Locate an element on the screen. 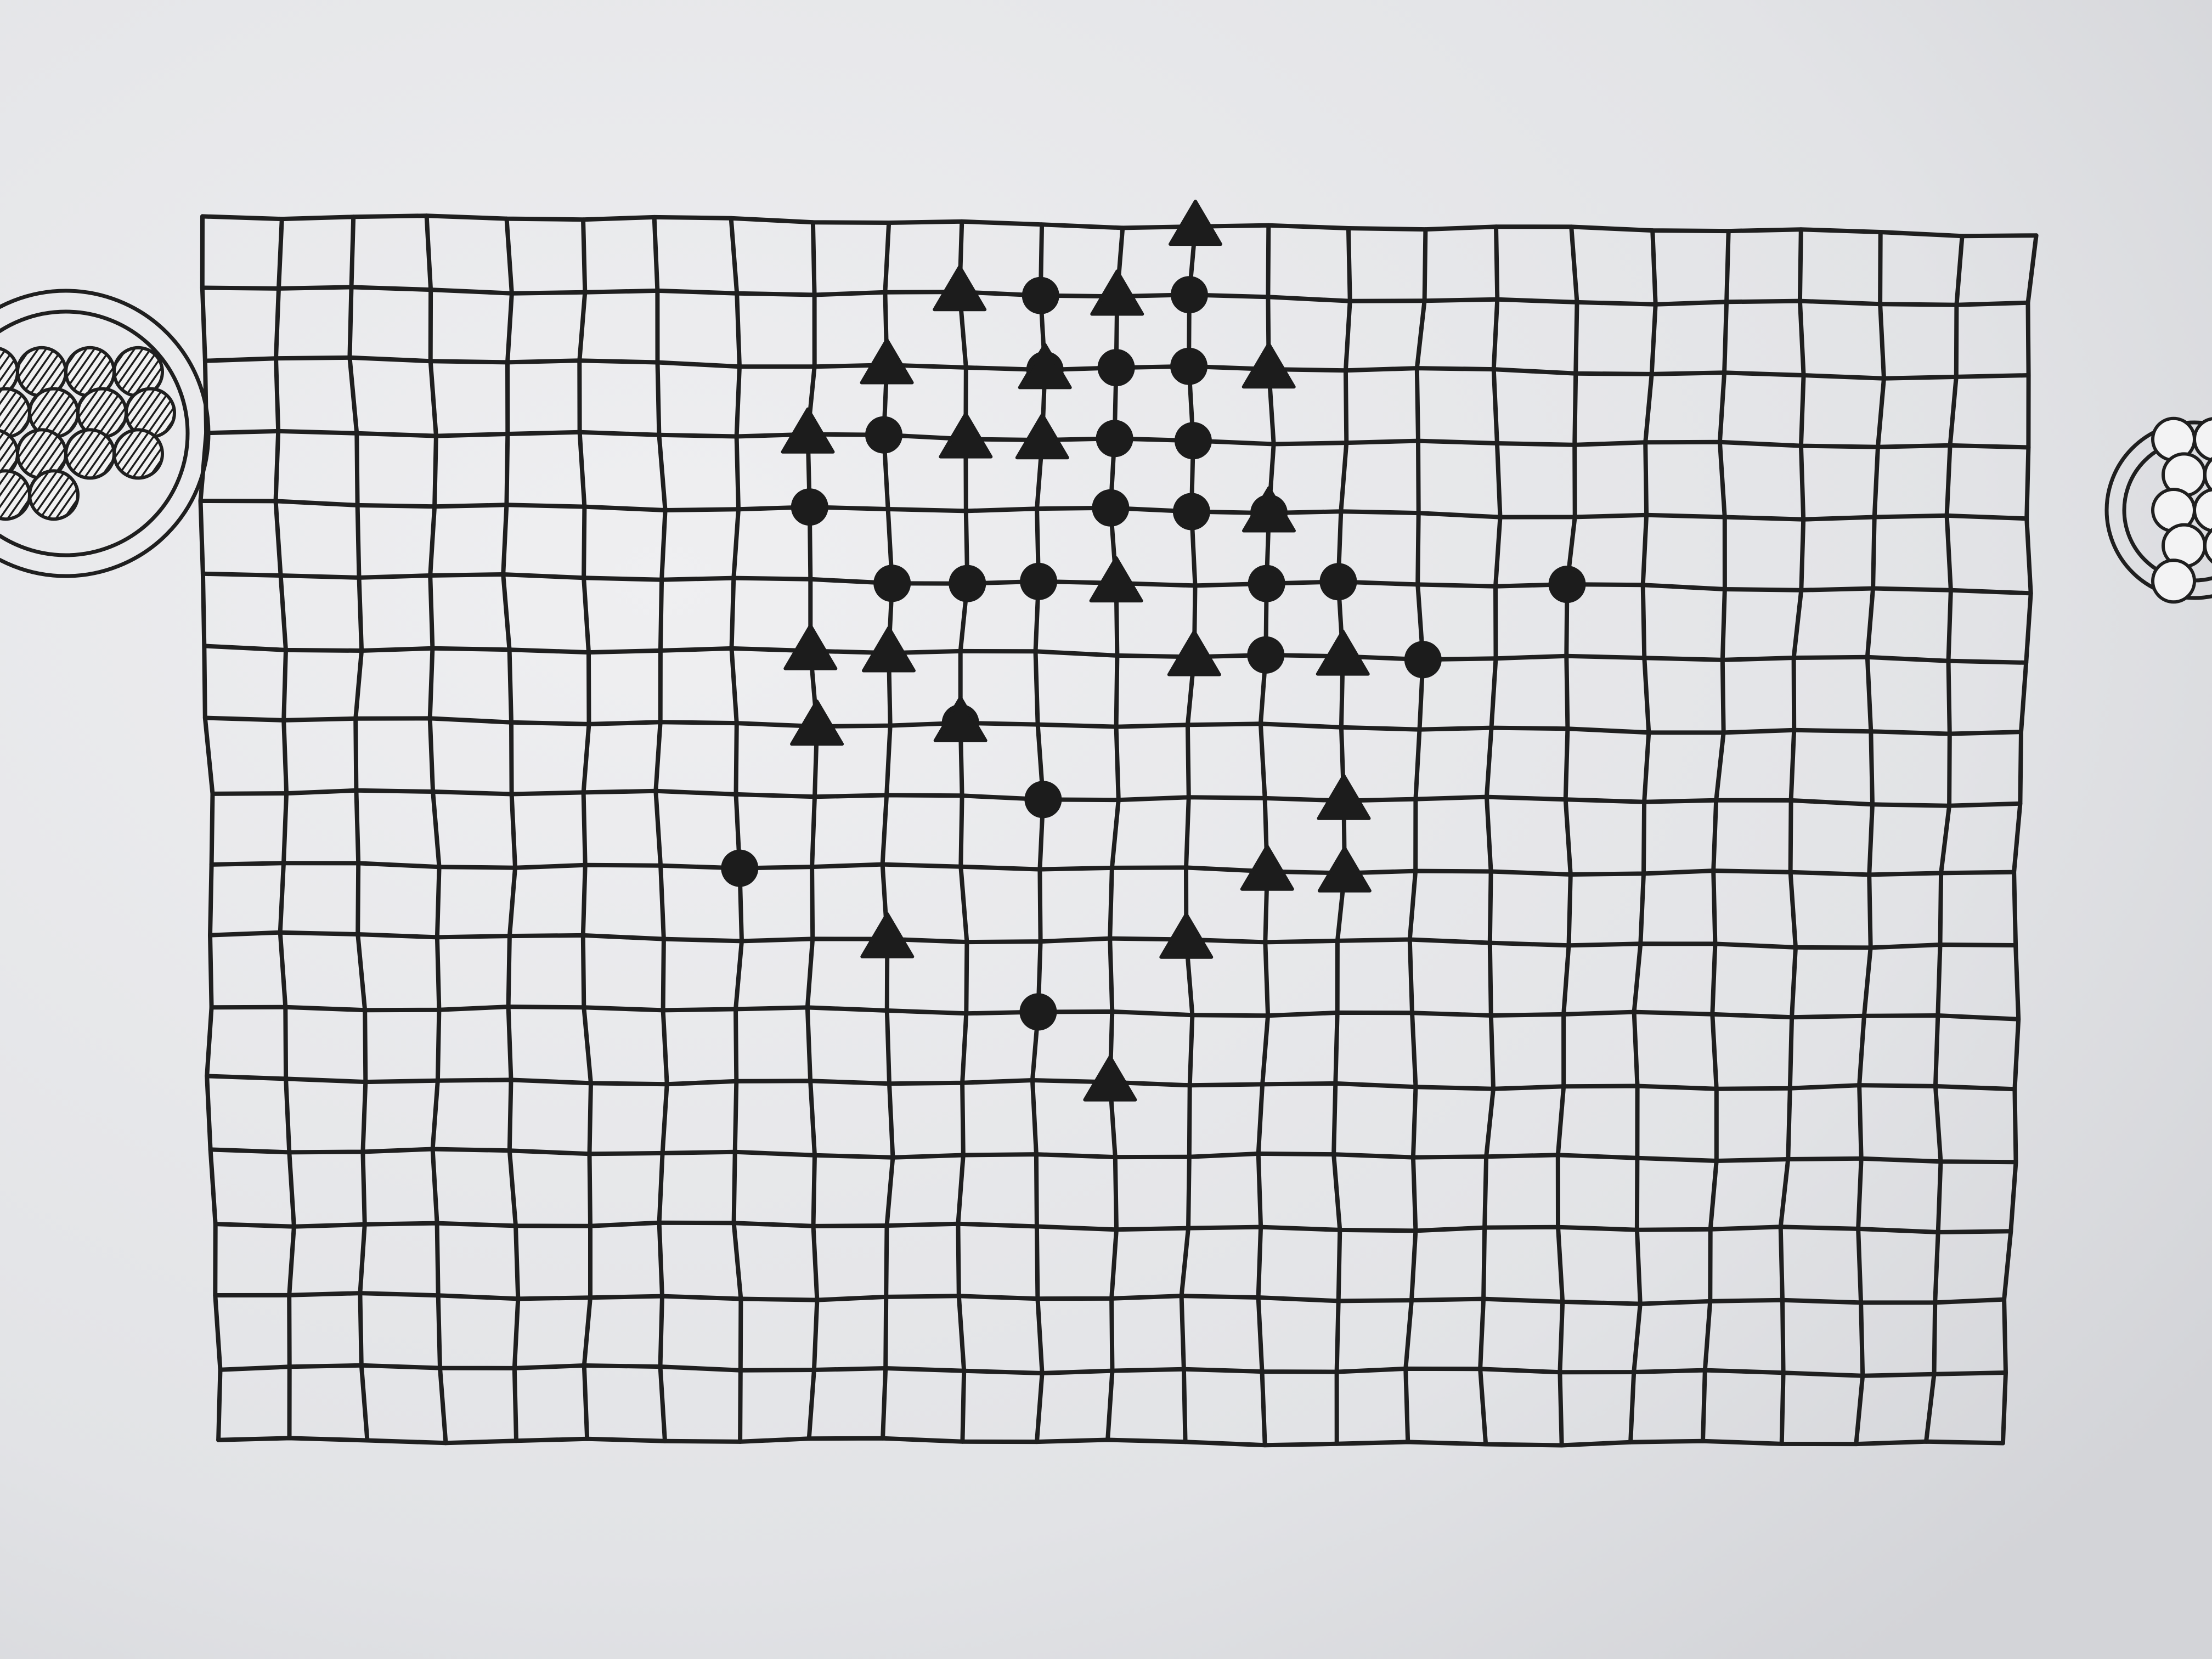 The height and width of the screenshot is (1659, 2212). right-stone-bowl is located at coordinates (2158, 510).